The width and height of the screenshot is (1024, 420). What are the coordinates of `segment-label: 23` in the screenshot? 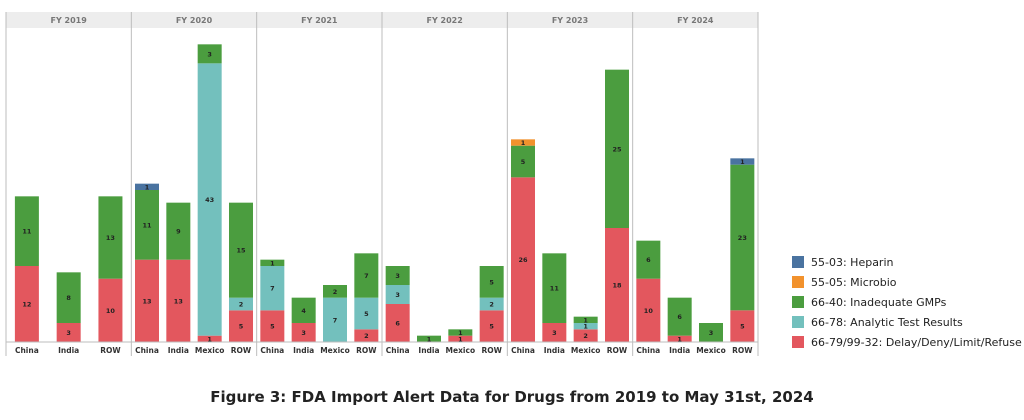 It's located at (742, 238).